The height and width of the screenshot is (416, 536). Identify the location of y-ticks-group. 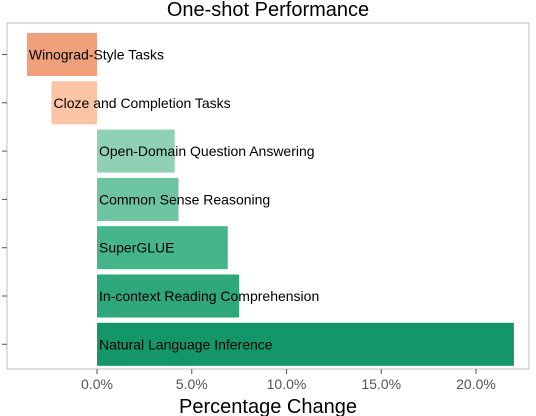
(4, 199).